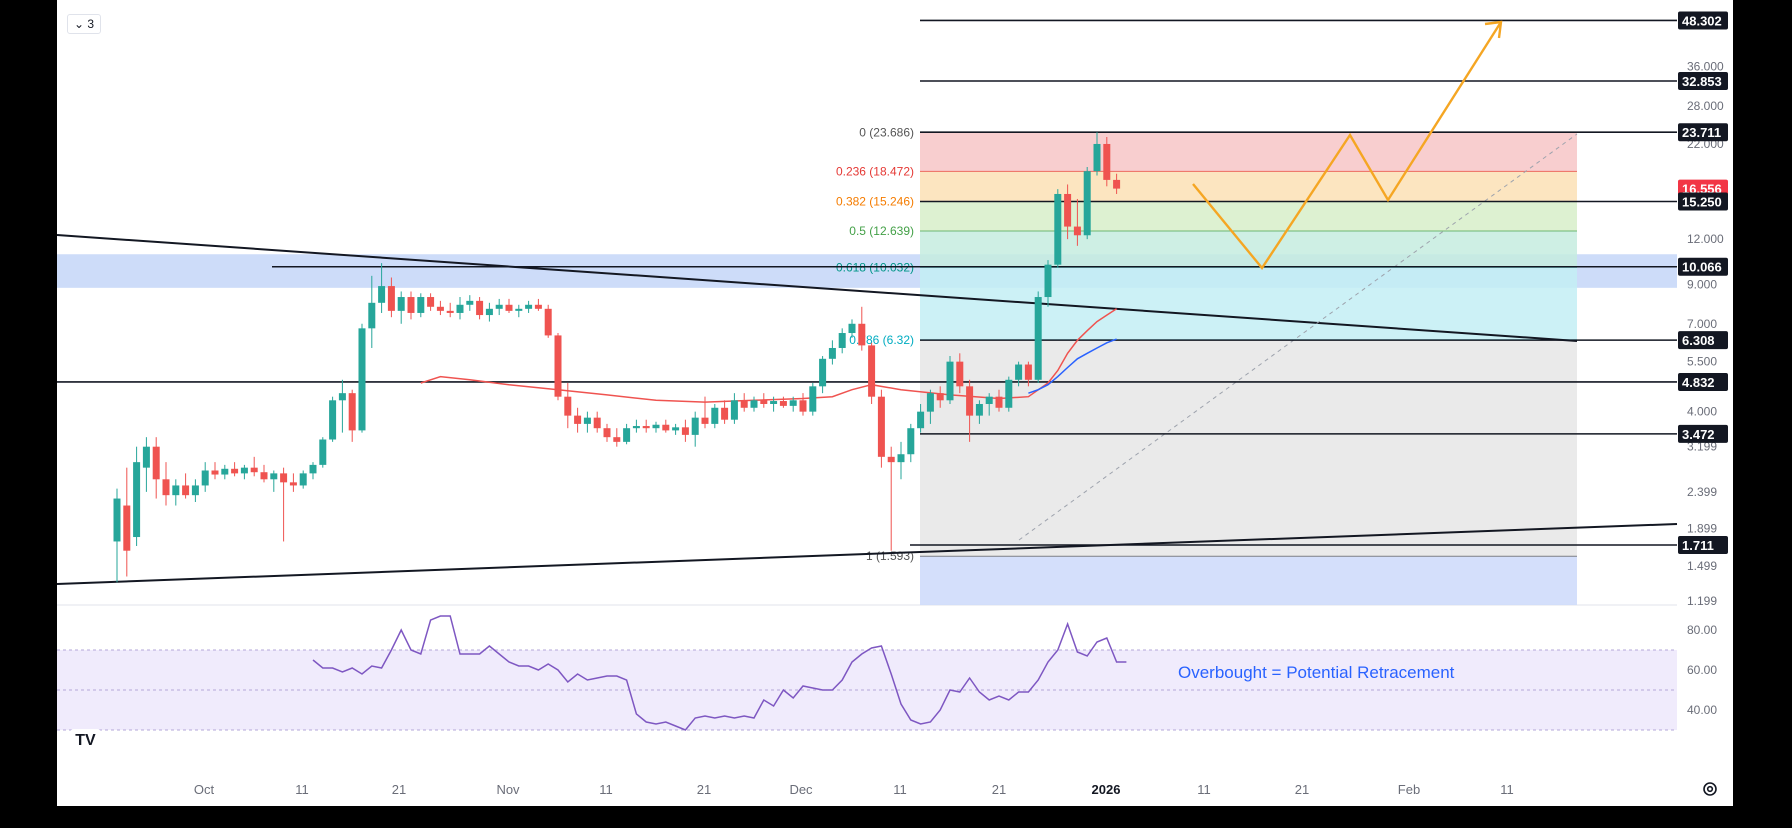  I want to click on price-tick-label: 4.000, so click(1702, 412).